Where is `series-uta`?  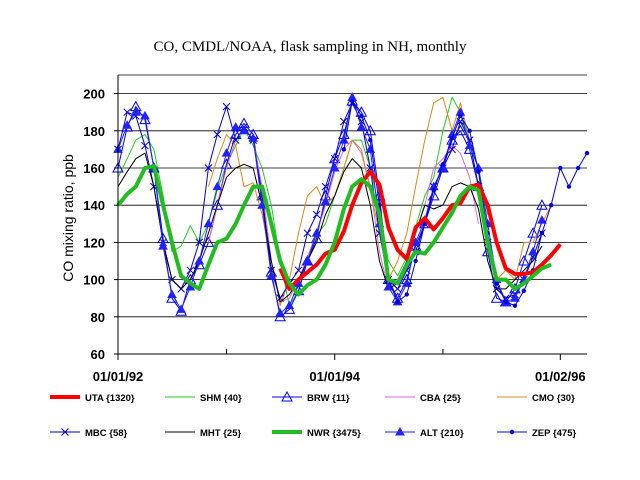 series-uta is located at coordinates (420, 230).